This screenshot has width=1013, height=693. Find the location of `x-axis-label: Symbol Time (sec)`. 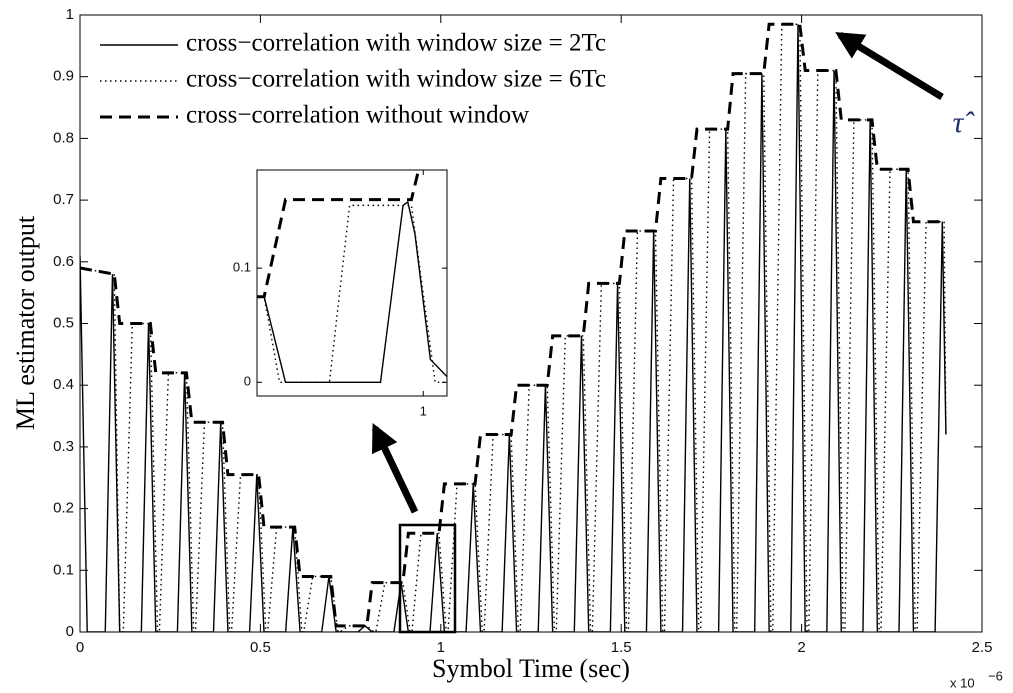

x-axis-label: Symbol Time (sec) is located at coordinates (531, 668).